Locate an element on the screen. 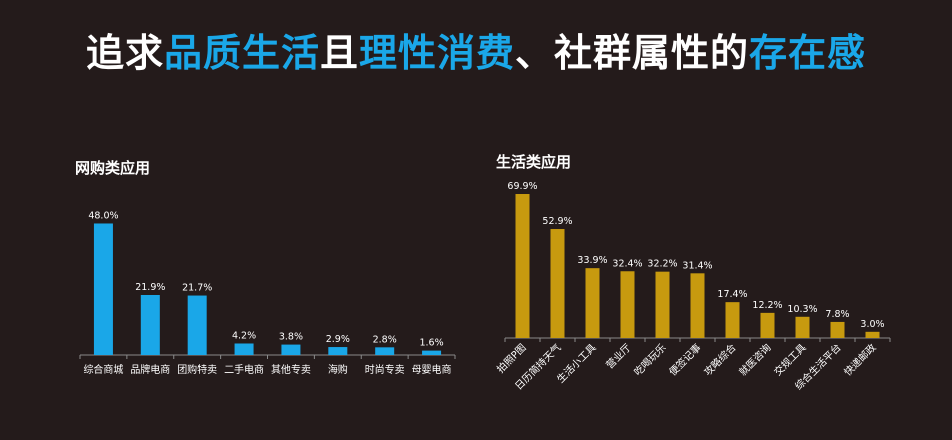 This screenshot has width=952, height=440. life-value-label: 31.4% is located at coordinates (697, 265).